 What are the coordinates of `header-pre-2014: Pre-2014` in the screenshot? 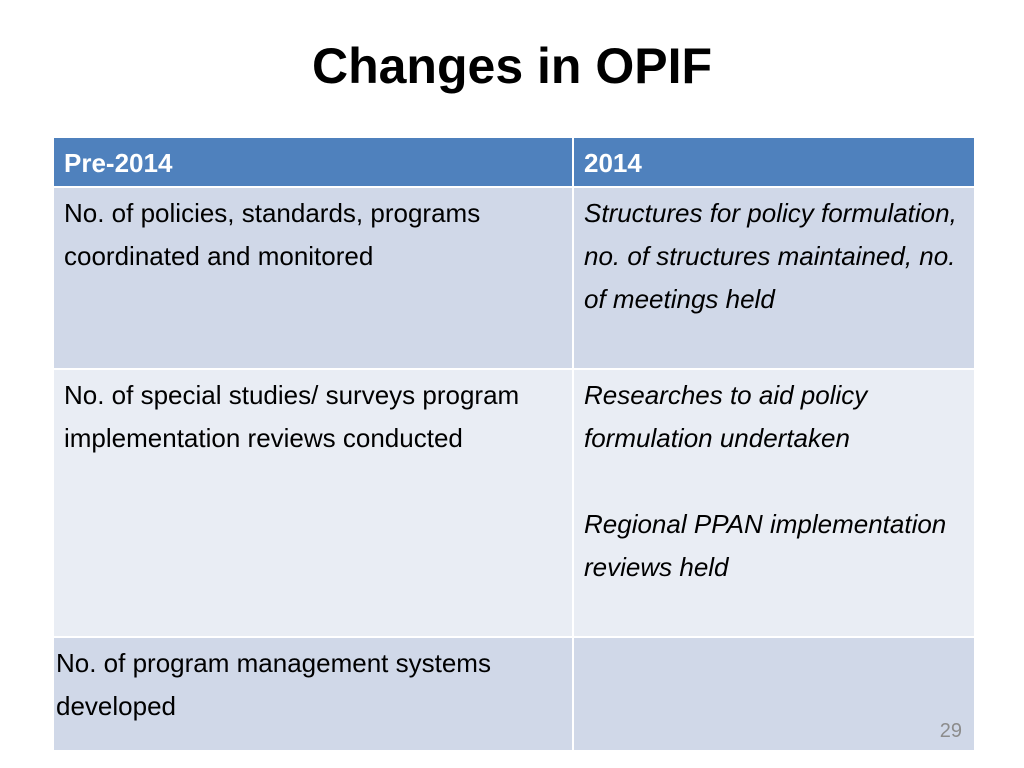 It's located at (313, 162).